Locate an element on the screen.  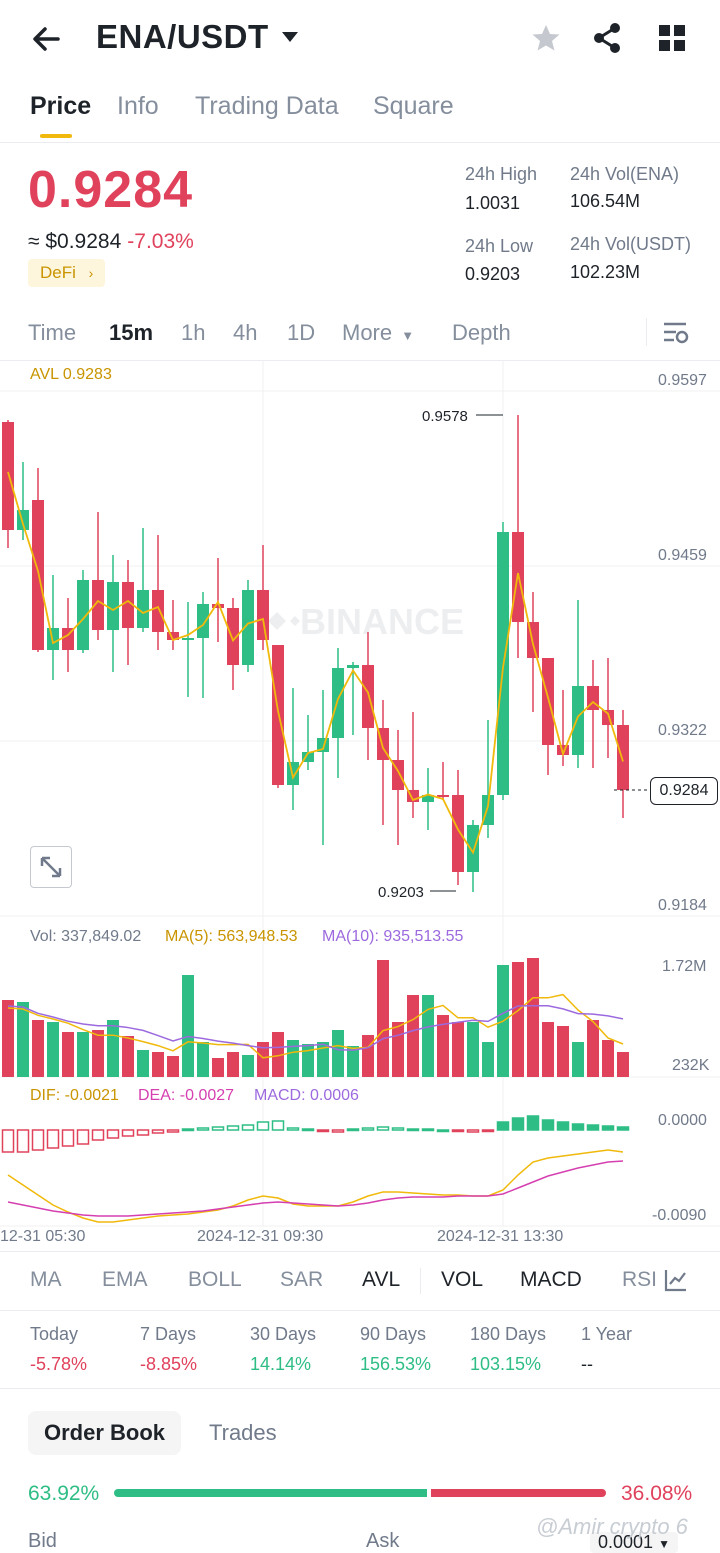
ind-macd: MACD is located at coordinates (551, 1279).